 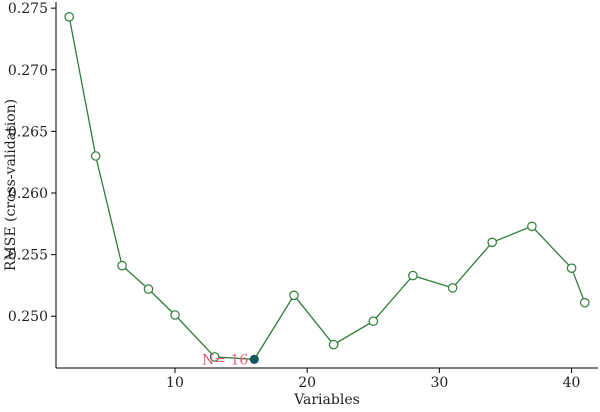 I want to click on y-tick-label: 0.270, so click(x=28, y=71).